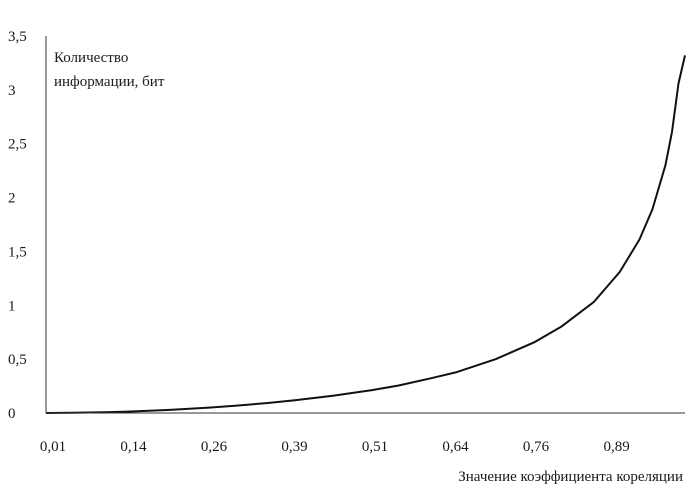  I want to click on x-tick-label: 0,14, so click(133, 447).